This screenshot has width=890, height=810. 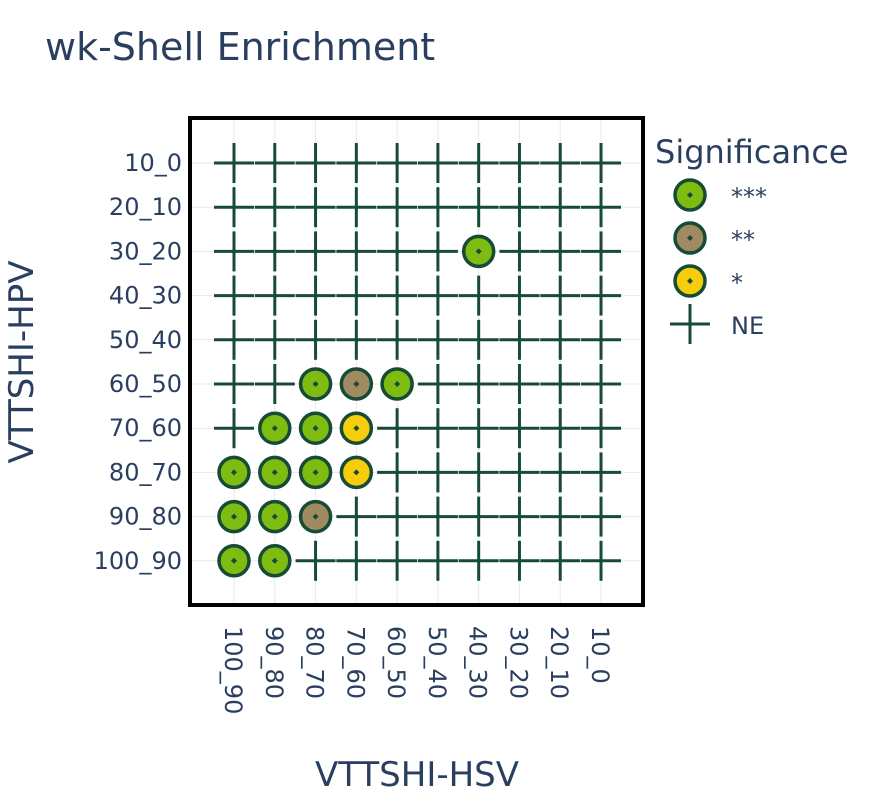 What do you see at coordinates (559, 662) in the screenshot?
I see `x-tick-label: 20_10` at bounding box center [559, 662].